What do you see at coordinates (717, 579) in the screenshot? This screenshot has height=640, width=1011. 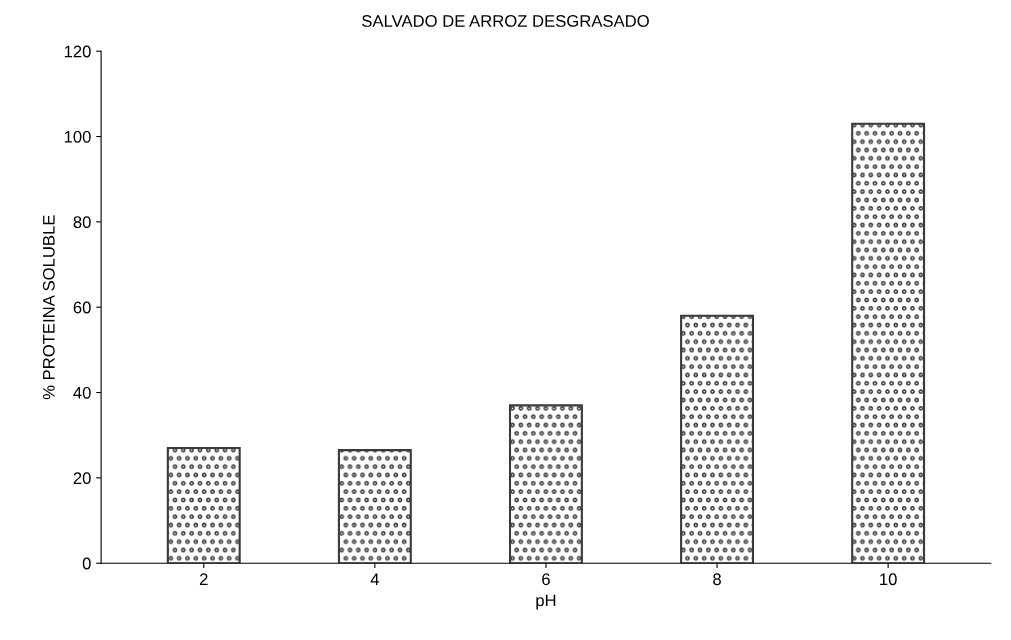 I see `x-tick-label: 8` at bounding box center [717, 579].